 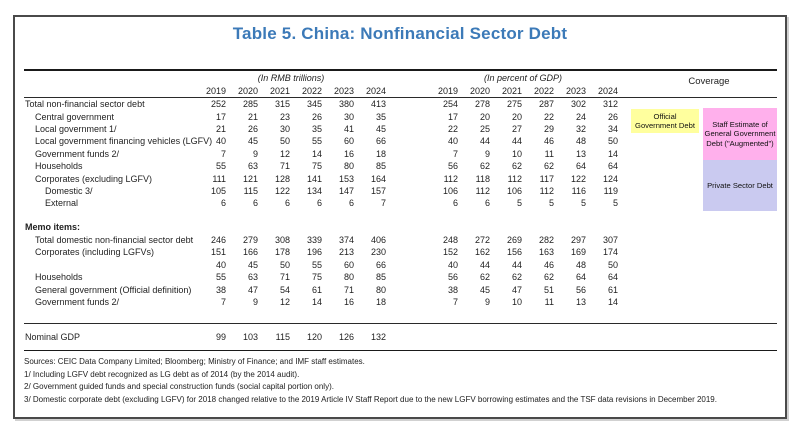 What do you see at coordinates (452, 116) in the screenshot?
I see `value-cell: 17` at bounding box center [452, 116].